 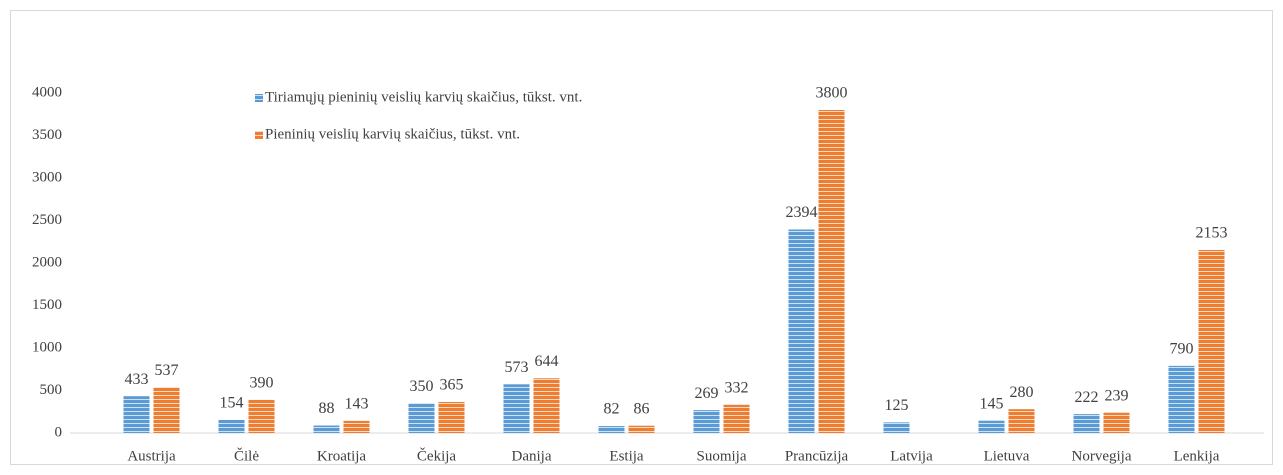 I want to click on value-label: 222, so click(x=1087, y=397).